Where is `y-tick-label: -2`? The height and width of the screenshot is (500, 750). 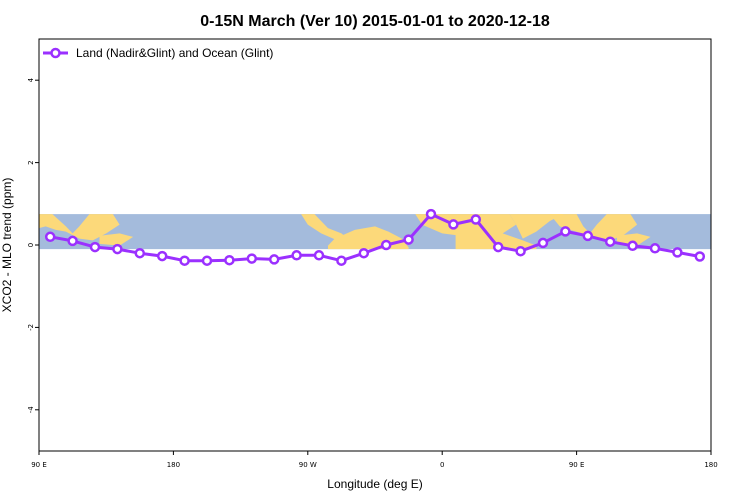
y-tick-label: -2 is located at coordinates (31, 327).